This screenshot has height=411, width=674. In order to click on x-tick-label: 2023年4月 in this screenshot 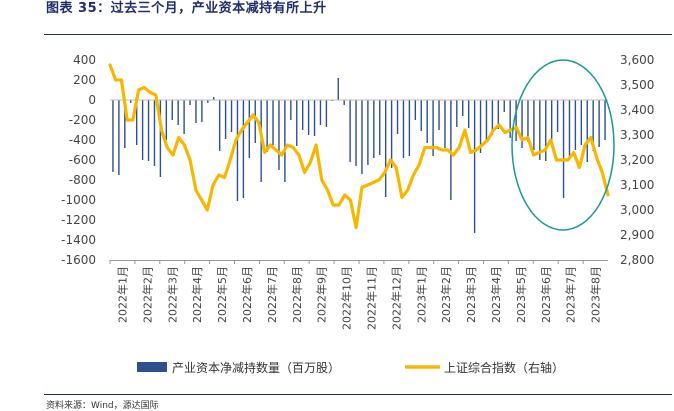, I will do `click(496, 294)`.